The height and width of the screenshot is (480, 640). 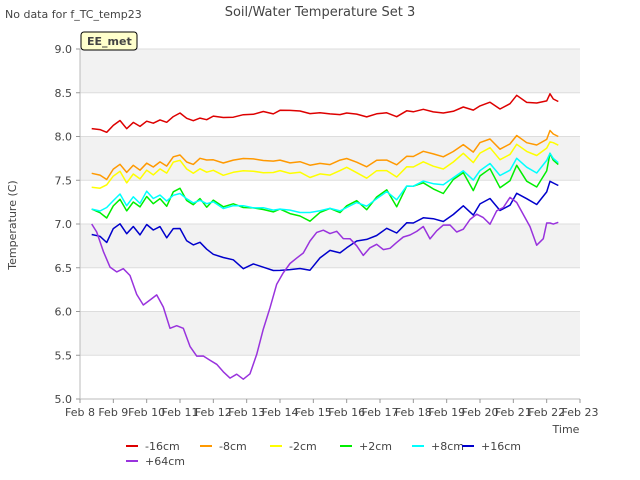 What do you see at coordinates (73, 14) in the screenshot?
I see `no-data-note: No data for f_TC_temp23` at bounding box center [73, 14].